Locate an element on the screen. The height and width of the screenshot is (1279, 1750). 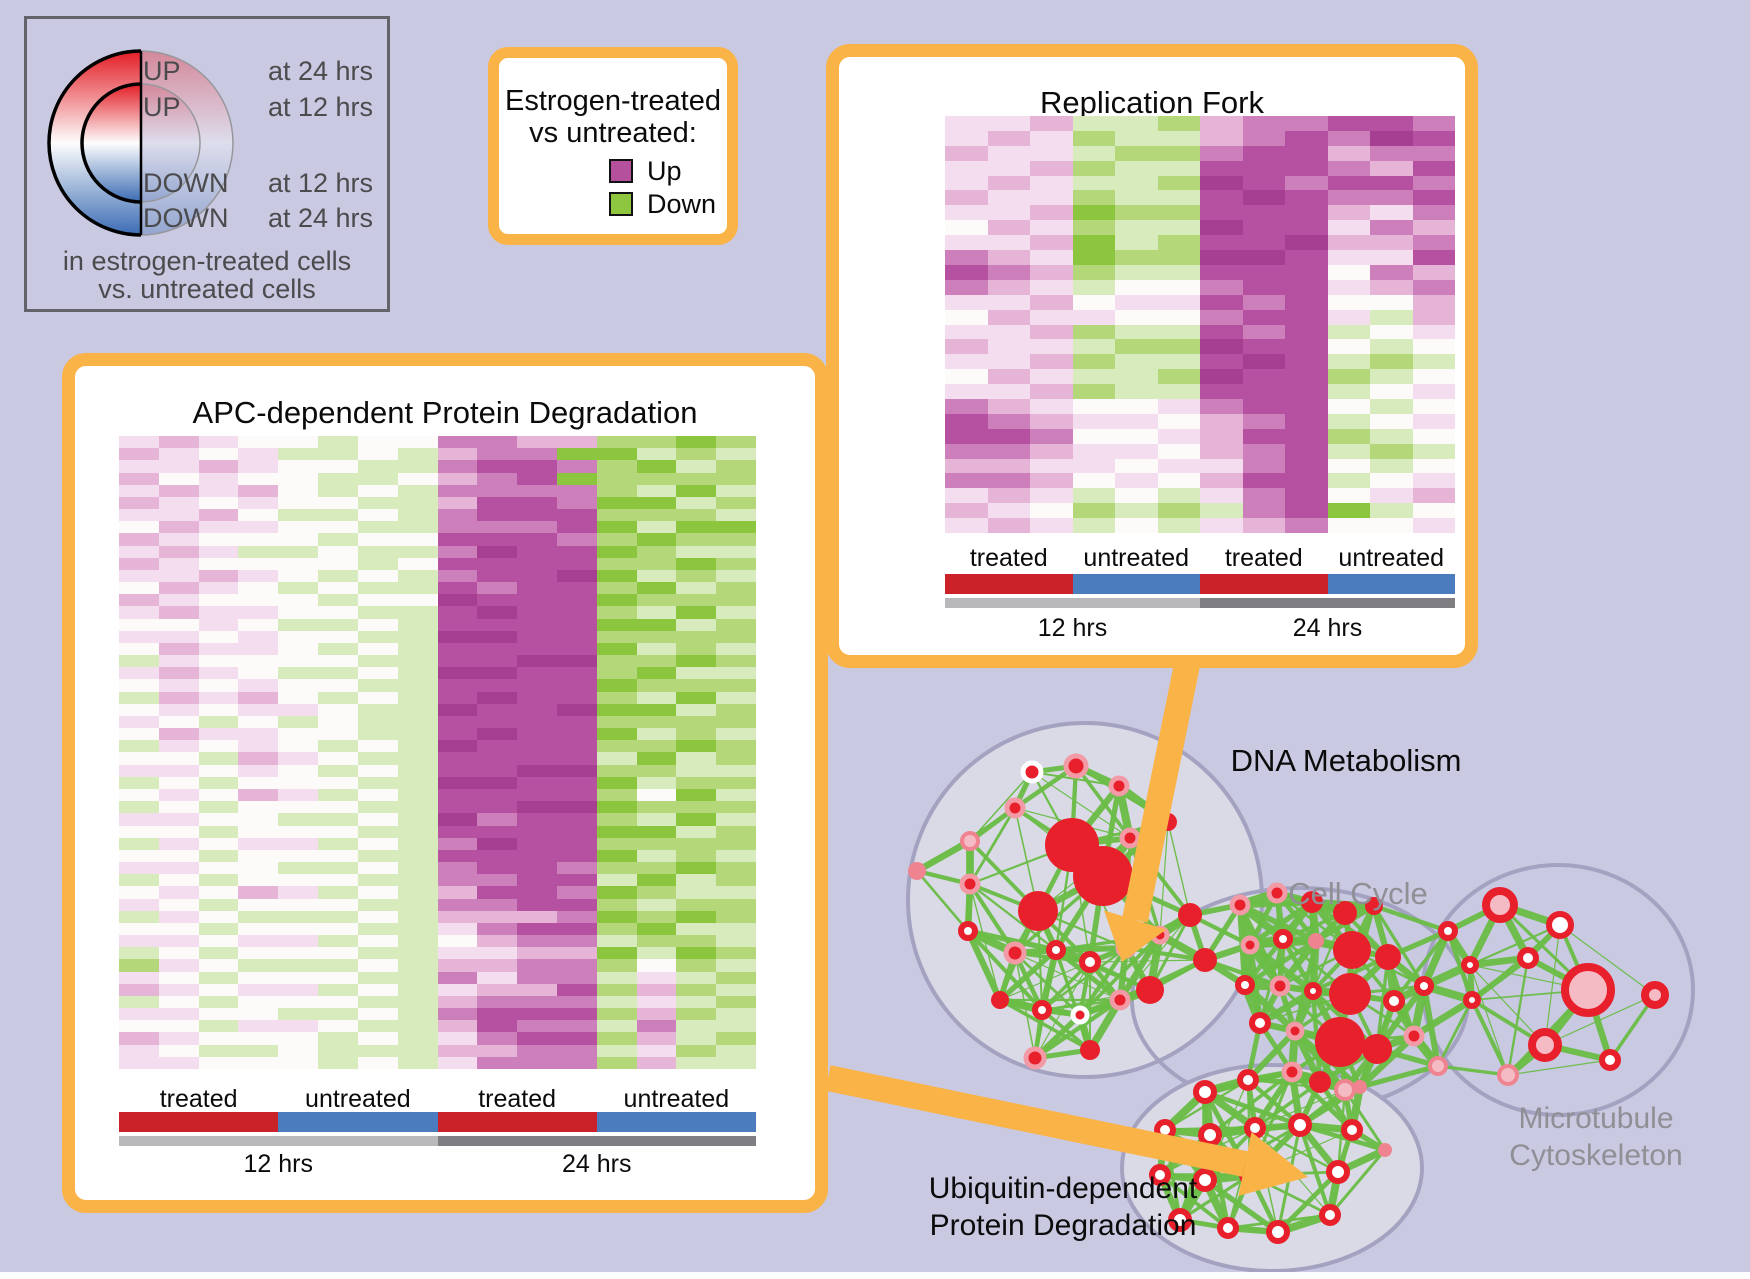
ring-footer-line2: vs. untreated cells is located at coordinates (207, 289).